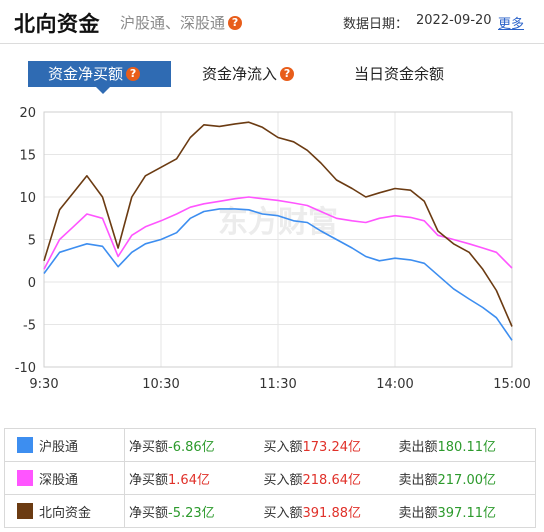 The image size is (544, 532). Describe the element at coordinates (27, 113) in the screenshot. I see `y-tick-label: 20` at that location.